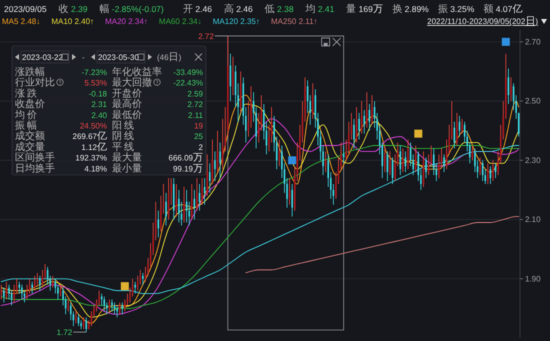 This screenshot has width=550, height=341. I want to click on annotation: 最大回撤, so click(132, 82).